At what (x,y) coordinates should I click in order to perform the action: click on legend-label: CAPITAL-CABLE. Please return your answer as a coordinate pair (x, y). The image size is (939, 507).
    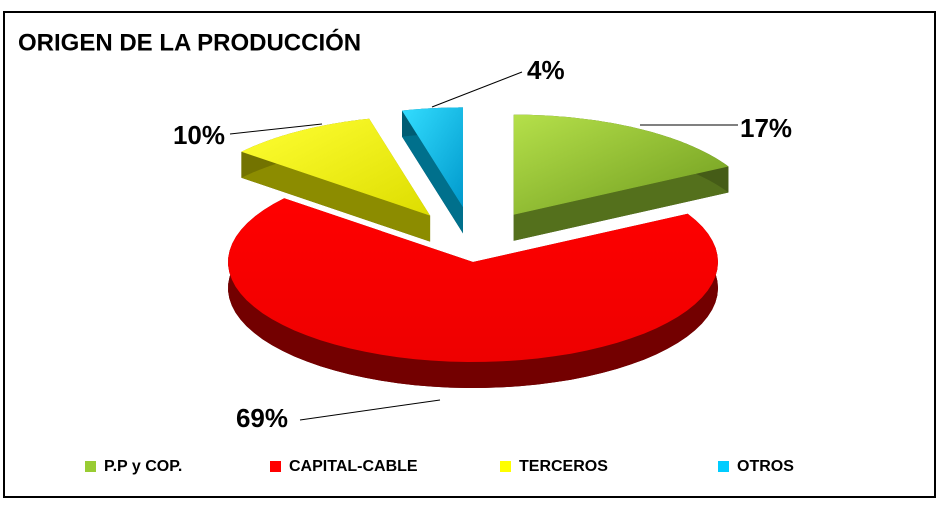
    Looking at the image, I should click on (353, 466).